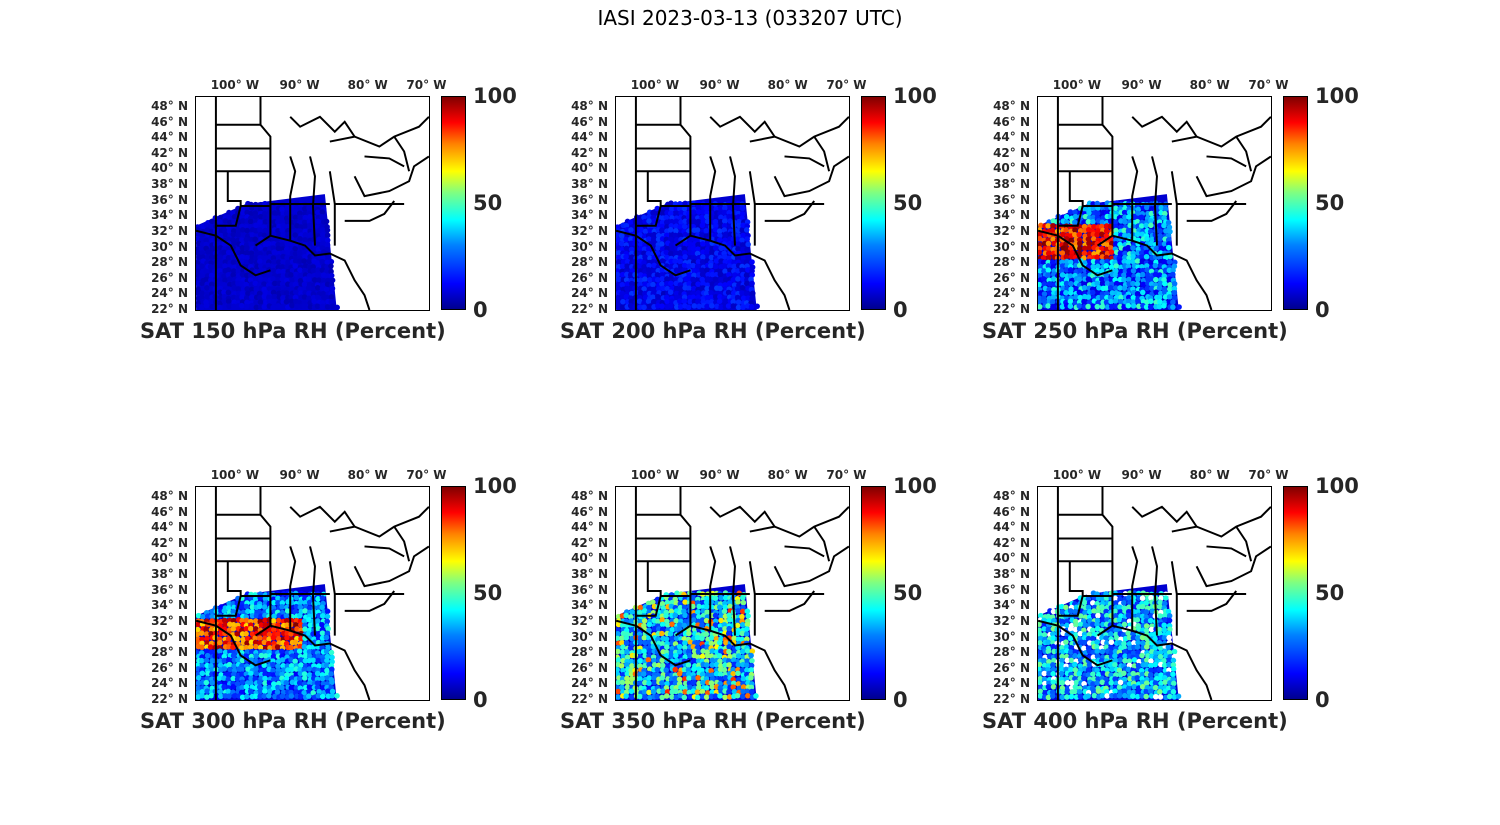  What do you see at coordinates (589, 605) in the screenshot?
I see `latitude-tick-label: 34° N` at bounding box center [589, 605].